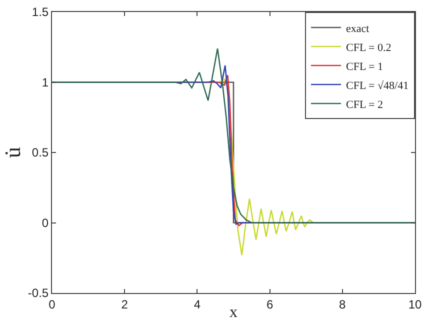 The width and height of the screenshot is (423, 321). What do you see at coordinates (124, 304) in the screenshot?
I see `x-tick-label: 2` at bounding box center [124, 304].